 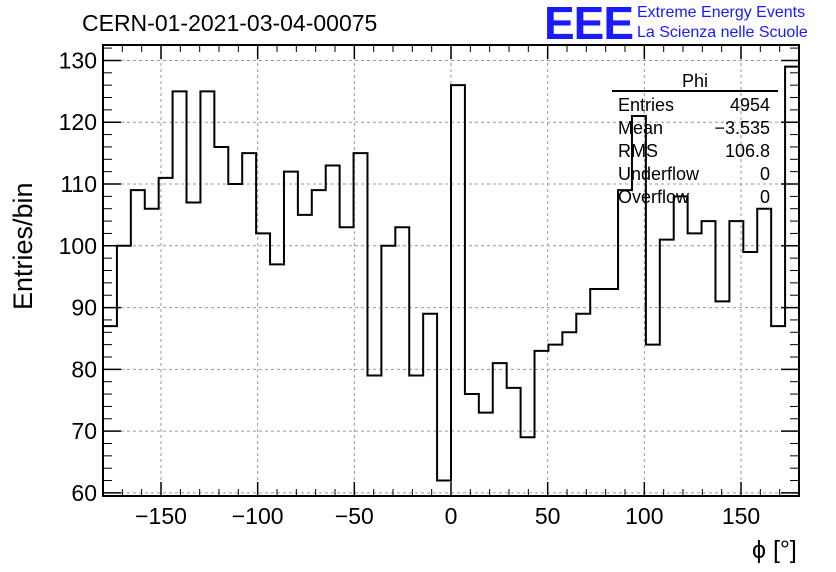 What do you see at coordinates (78, 246) in the screenshot?
I see `y-tick-label: 100` at bounding box center [78, 246].